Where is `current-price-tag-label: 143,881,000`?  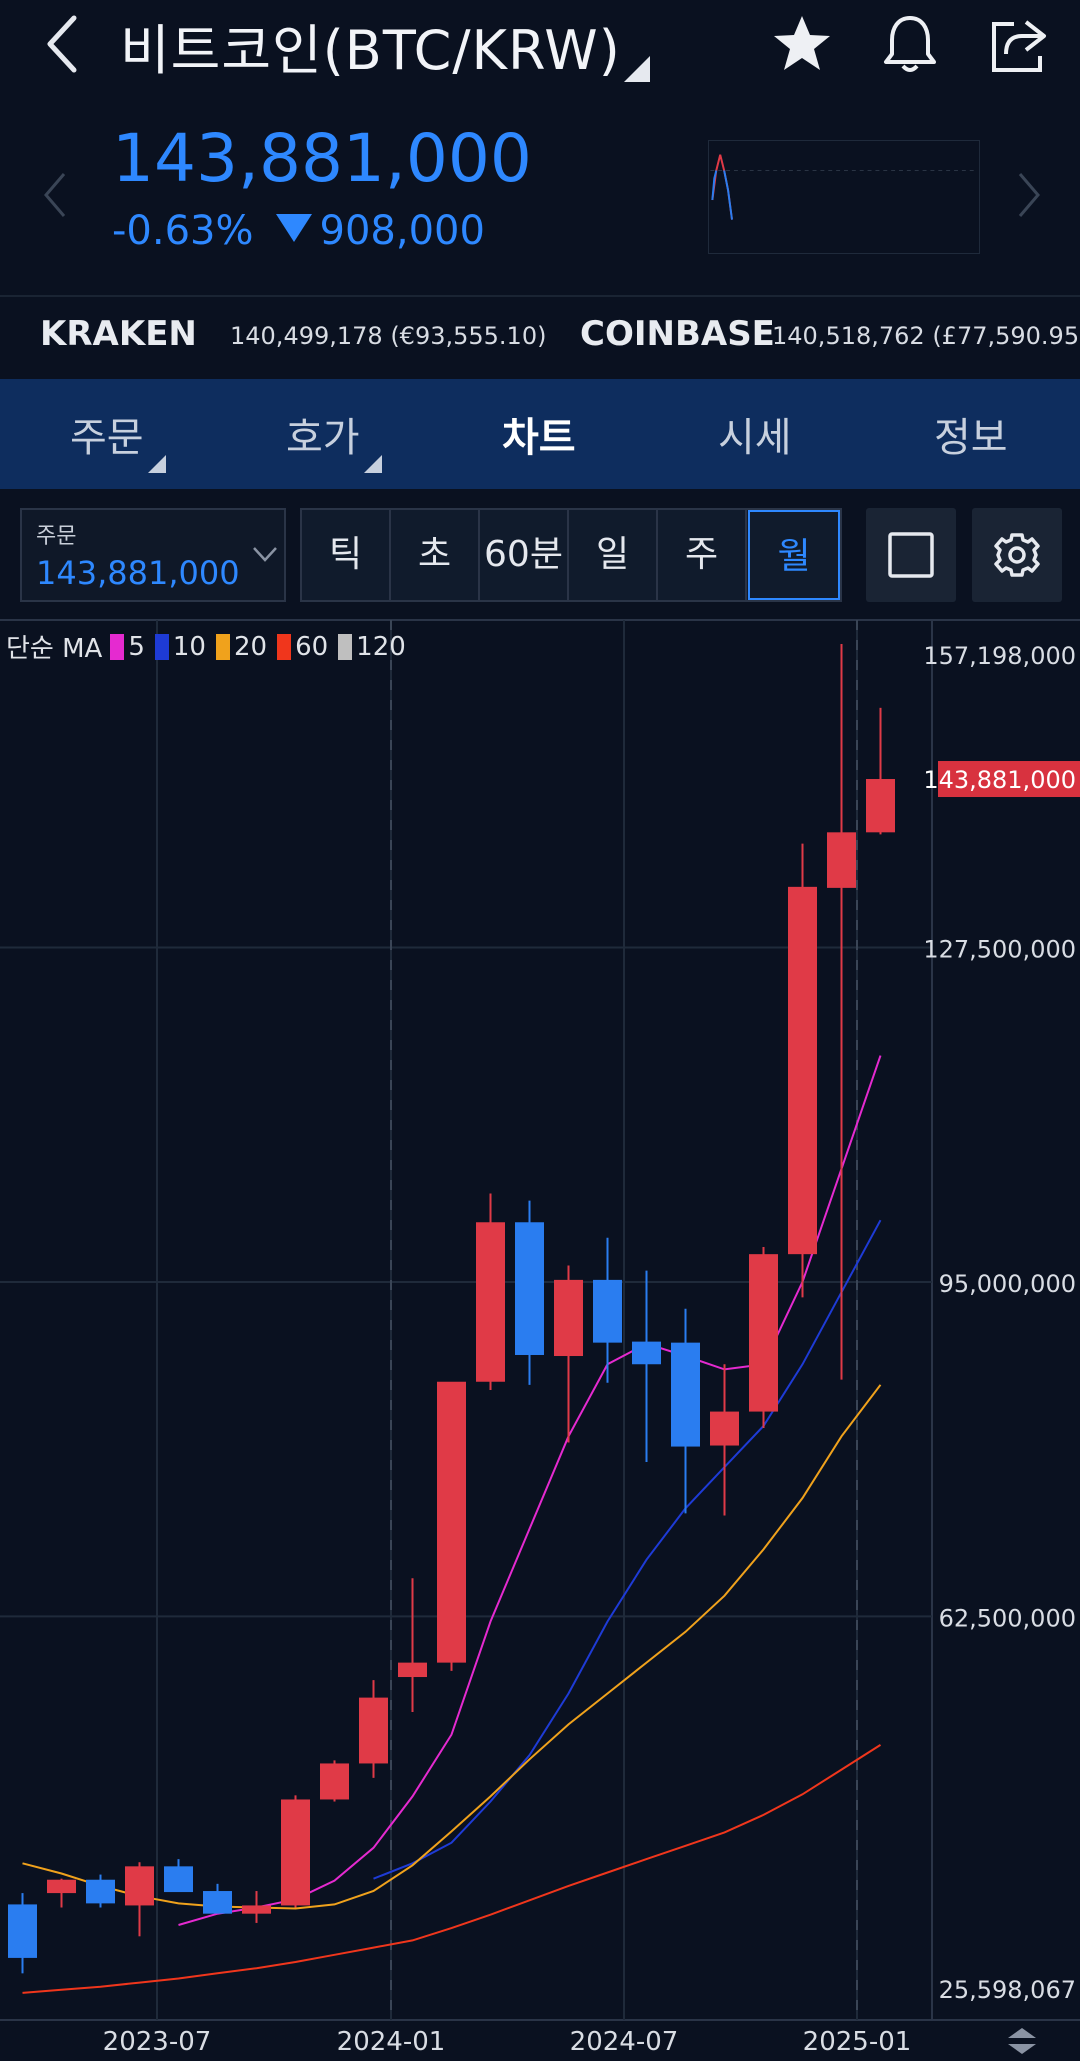
current-price-tag-label: 143,881,000 is located at coordinates (999, 780).